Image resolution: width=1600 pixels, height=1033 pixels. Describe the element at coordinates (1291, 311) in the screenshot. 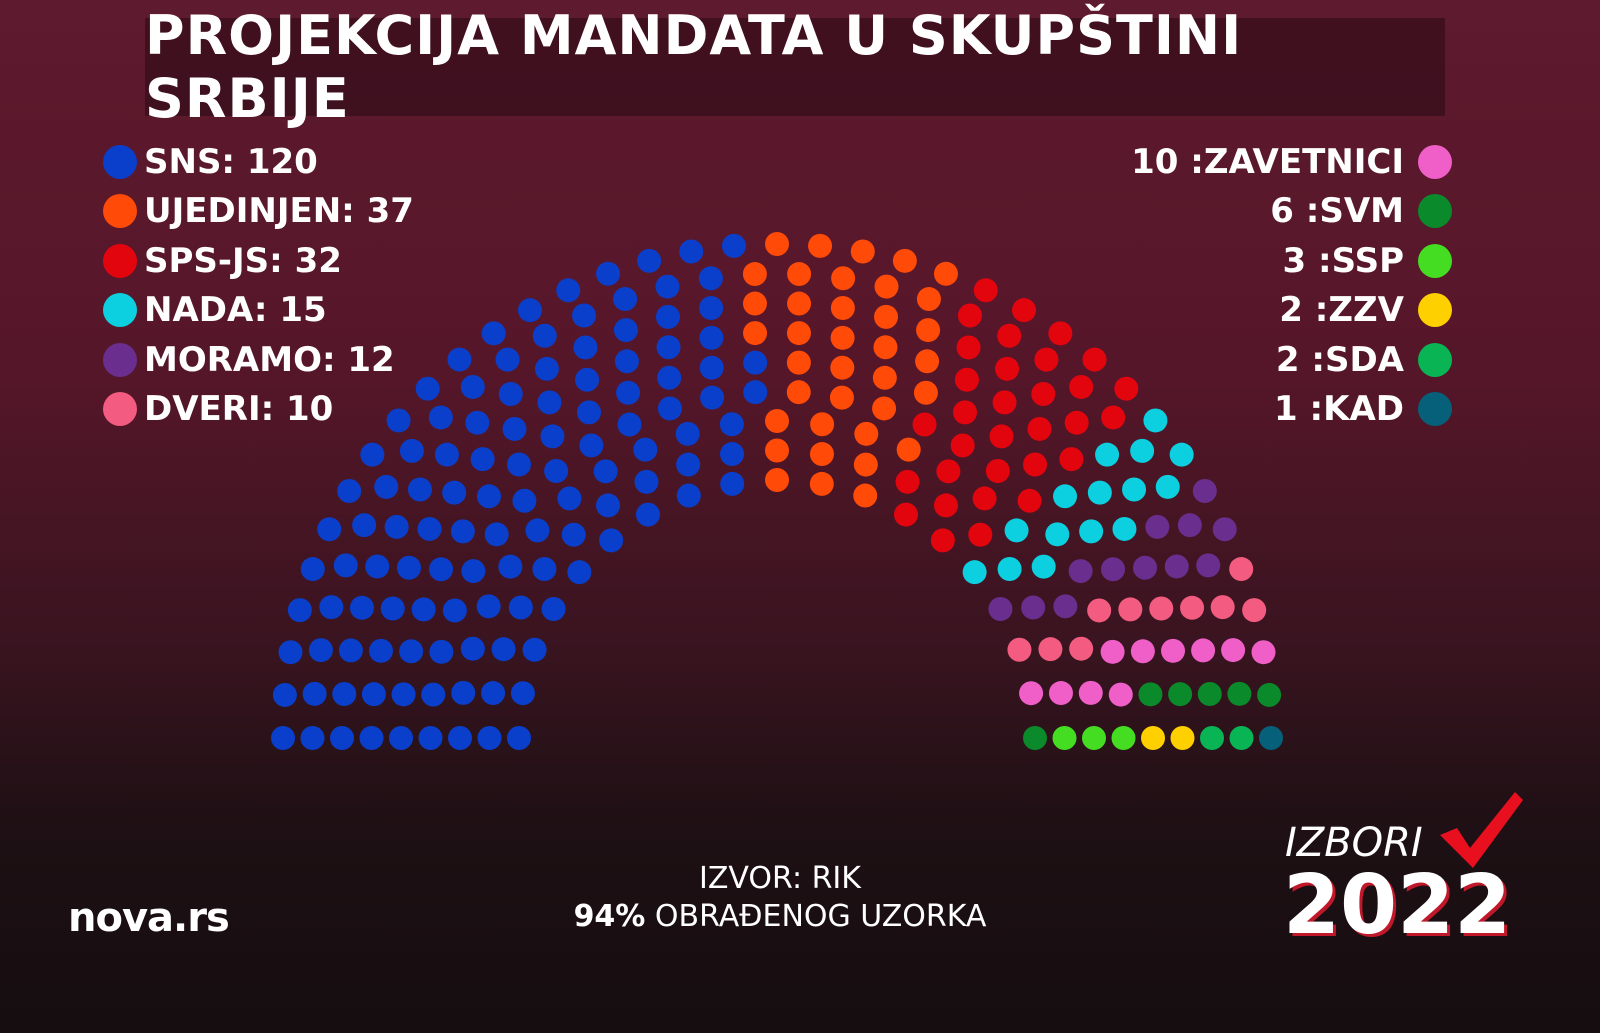

I see `legend-item: 2 :ZZV` at that location.